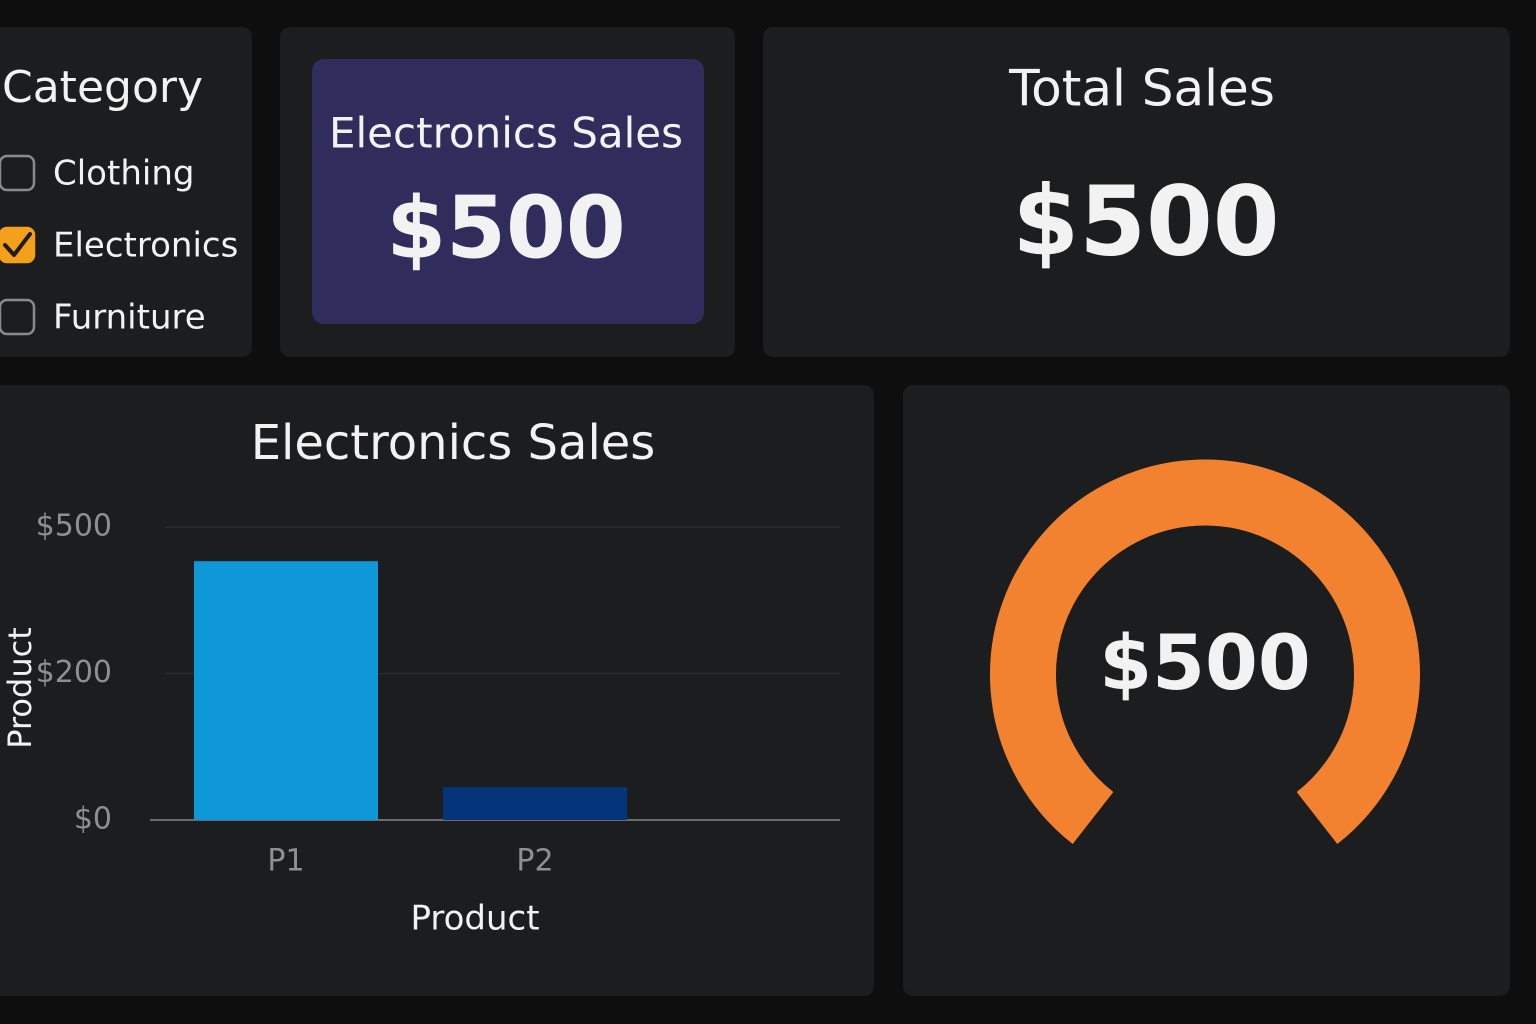  What do you see at coordinates (123, 174) in the screenshot?
I see `checkbox-label: Clothing` at bounding box center [123, 174].